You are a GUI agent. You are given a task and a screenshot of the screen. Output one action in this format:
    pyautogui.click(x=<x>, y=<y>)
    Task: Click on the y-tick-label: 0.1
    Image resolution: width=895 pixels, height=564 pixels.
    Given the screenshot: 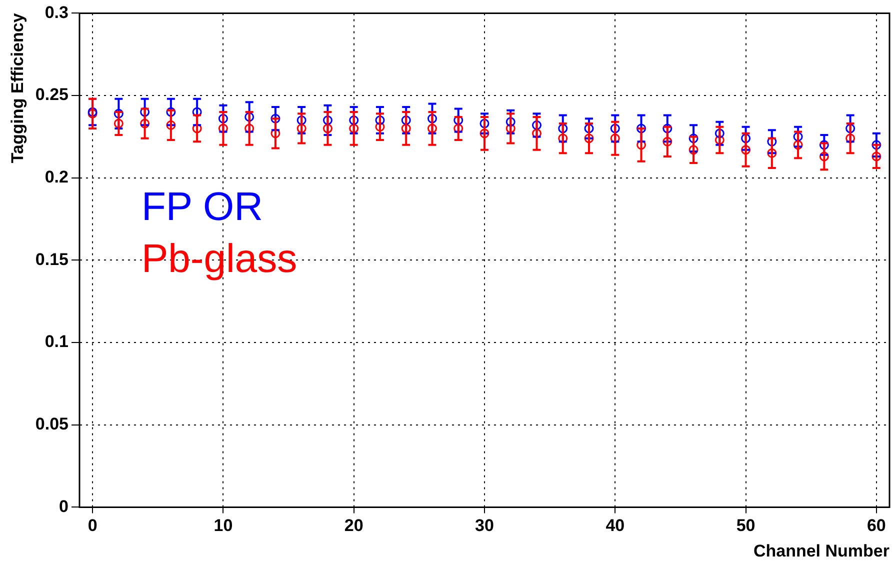 What is the action you would take?
    pyautogui.click(x=56, y=342)
    